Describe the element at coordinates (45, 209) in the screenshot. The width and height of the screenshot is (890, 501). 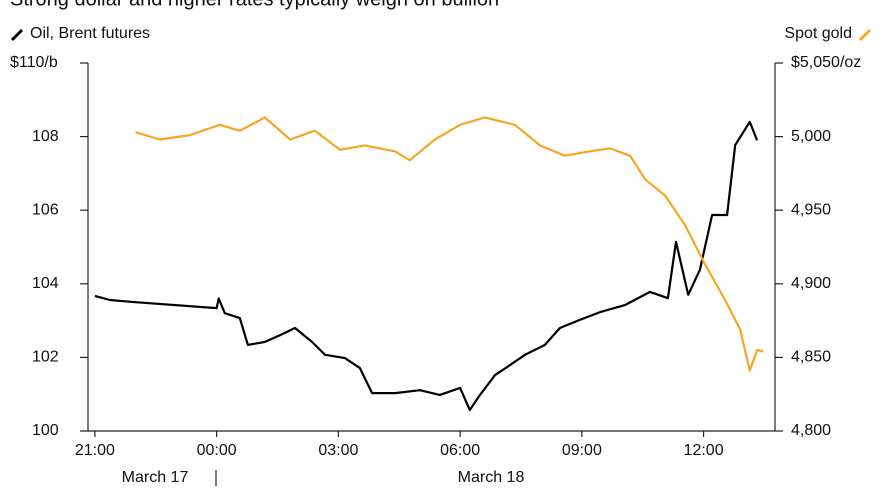
I see `y-tick-label: 106` at that location.